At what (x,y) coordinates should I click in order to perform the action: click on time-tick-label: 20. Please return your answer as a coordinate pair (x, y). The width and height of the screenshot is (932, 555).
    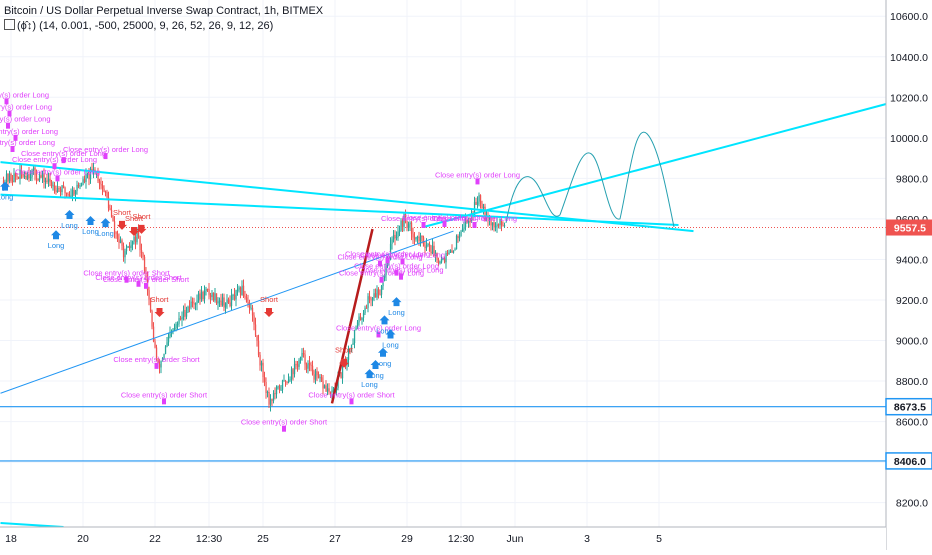
    Looking at the image, I should click on (83, 539).